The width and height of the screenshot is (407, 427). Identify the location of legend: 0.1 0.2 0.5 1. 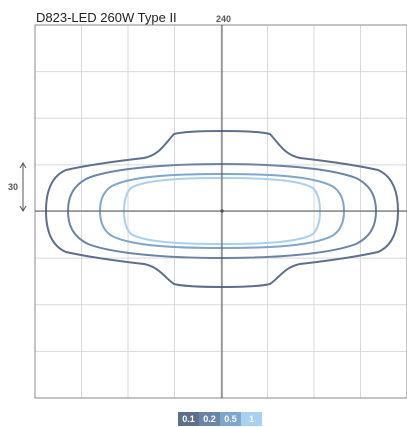
(220, 419).